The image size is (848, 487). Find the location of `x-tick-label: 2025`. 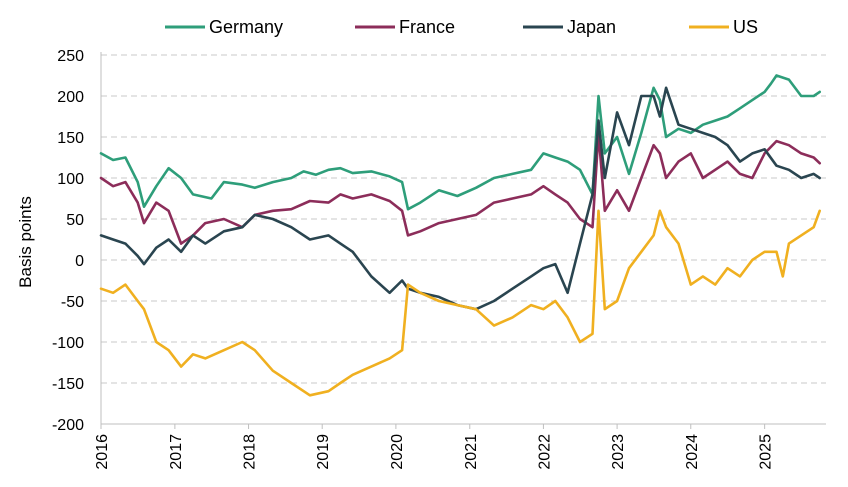

x-tick-label: 2025 is located at coordinates (766, 452).